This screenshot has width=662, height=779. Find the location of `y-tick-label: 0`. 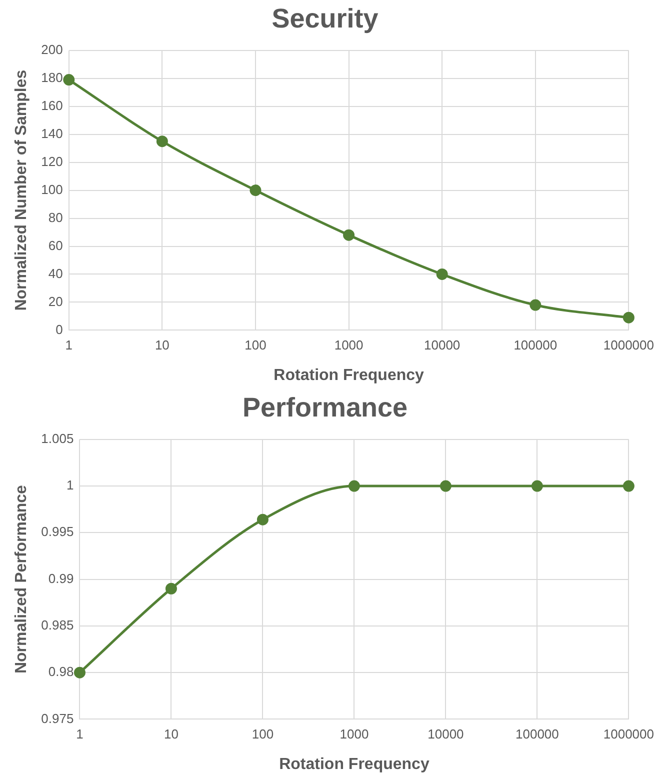

y-tick-label: 0 is located at coordinates (59, 329).